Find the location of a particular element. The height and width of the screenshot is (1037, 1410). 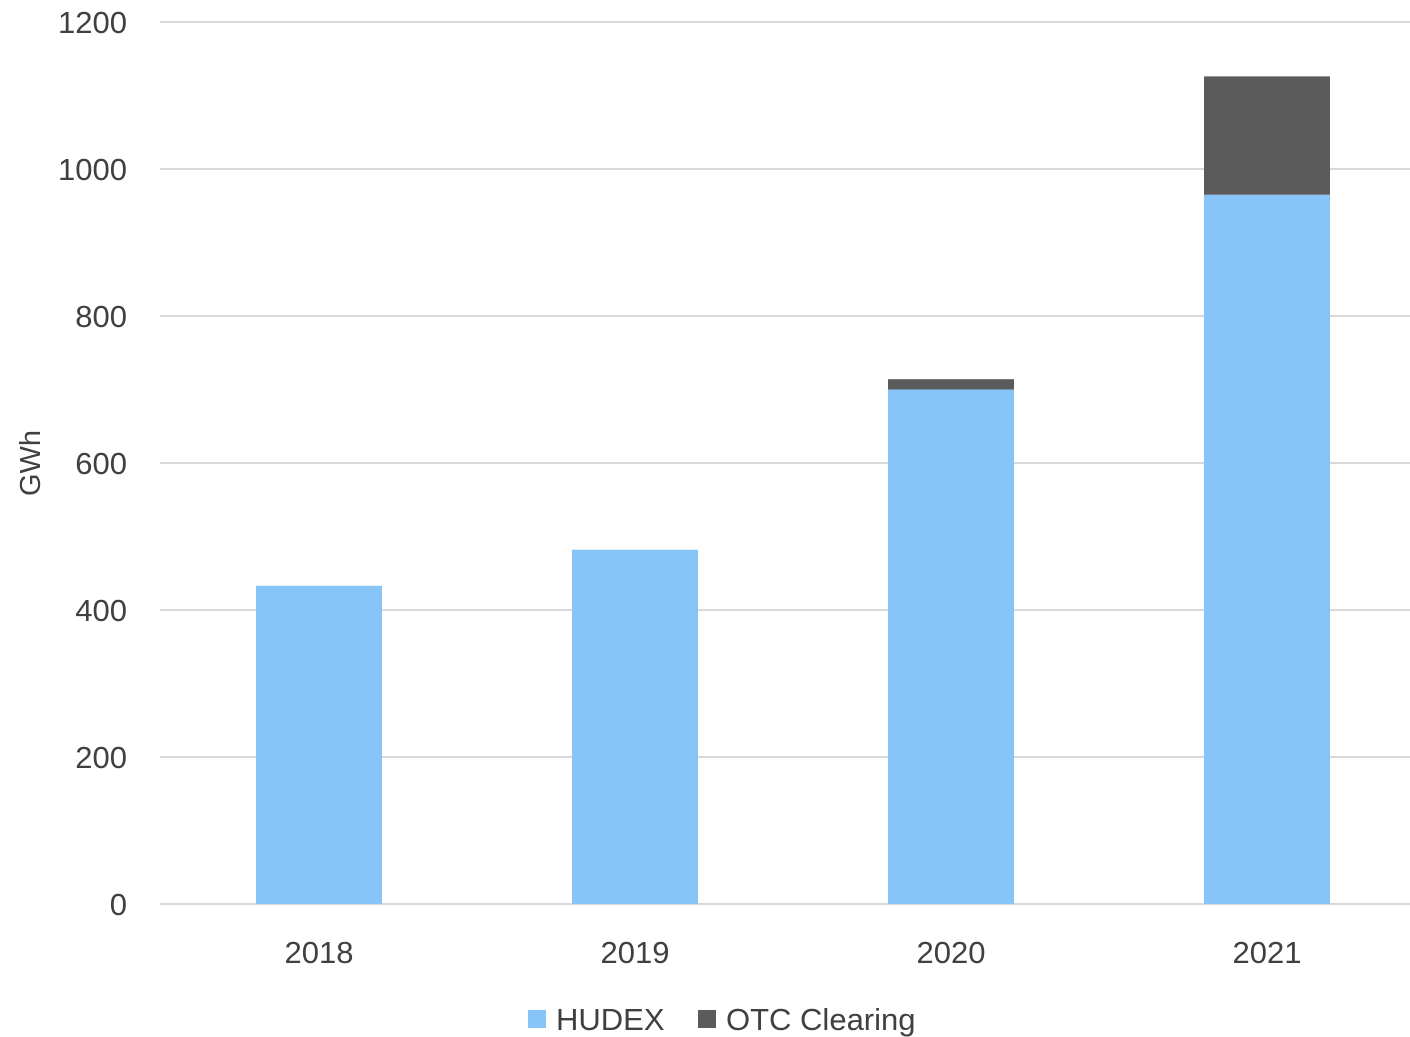

legend-item-hudex: HUDEX is located at coordinates (596, 1019).